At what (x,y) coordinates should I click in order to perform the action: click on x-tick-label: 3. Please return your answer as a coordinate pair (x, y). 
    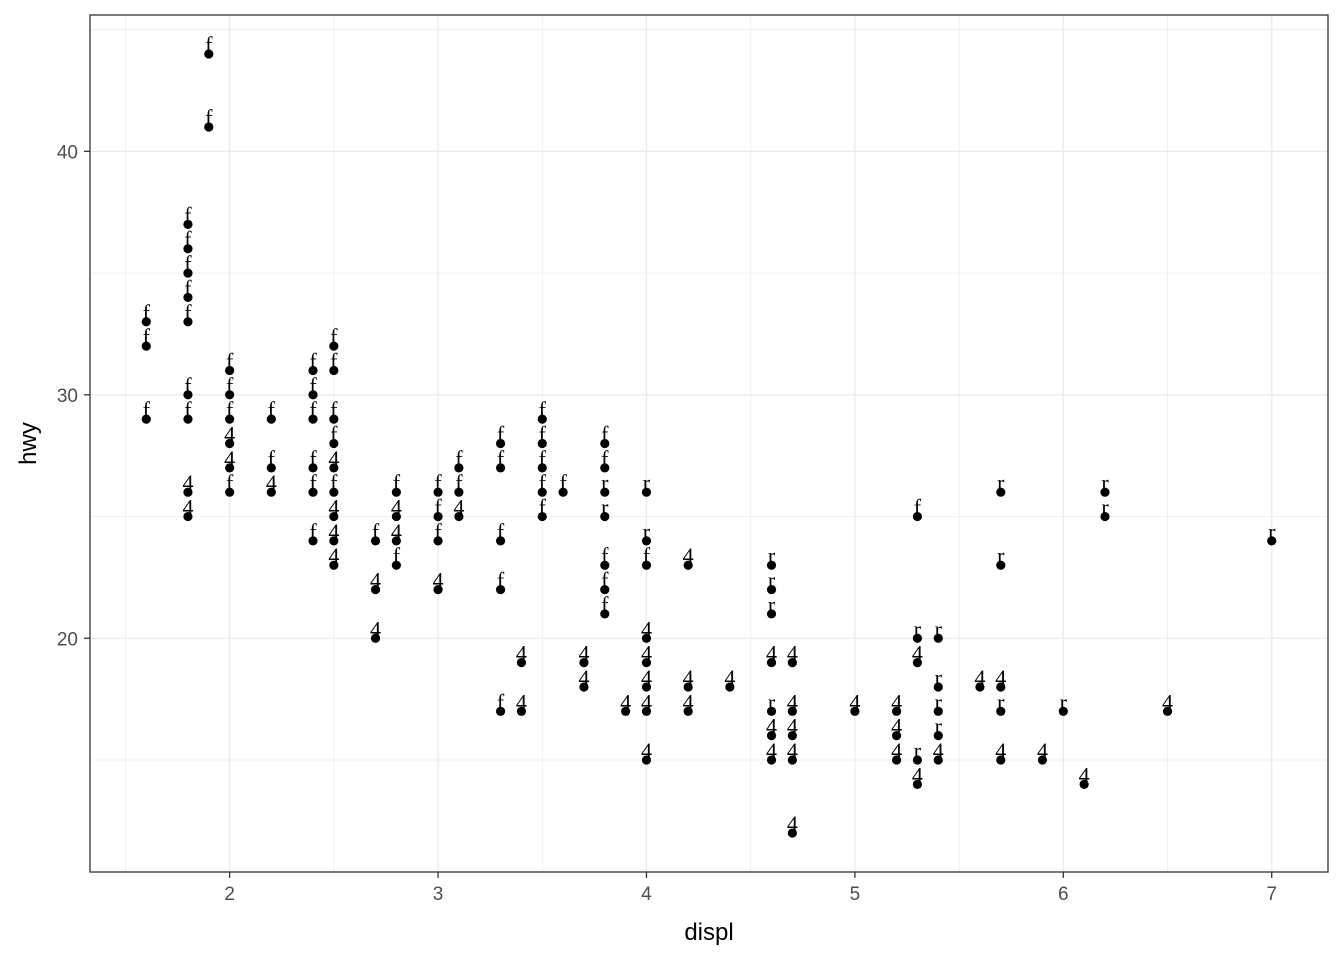
    Looking at the image, I should click on (438, 894).